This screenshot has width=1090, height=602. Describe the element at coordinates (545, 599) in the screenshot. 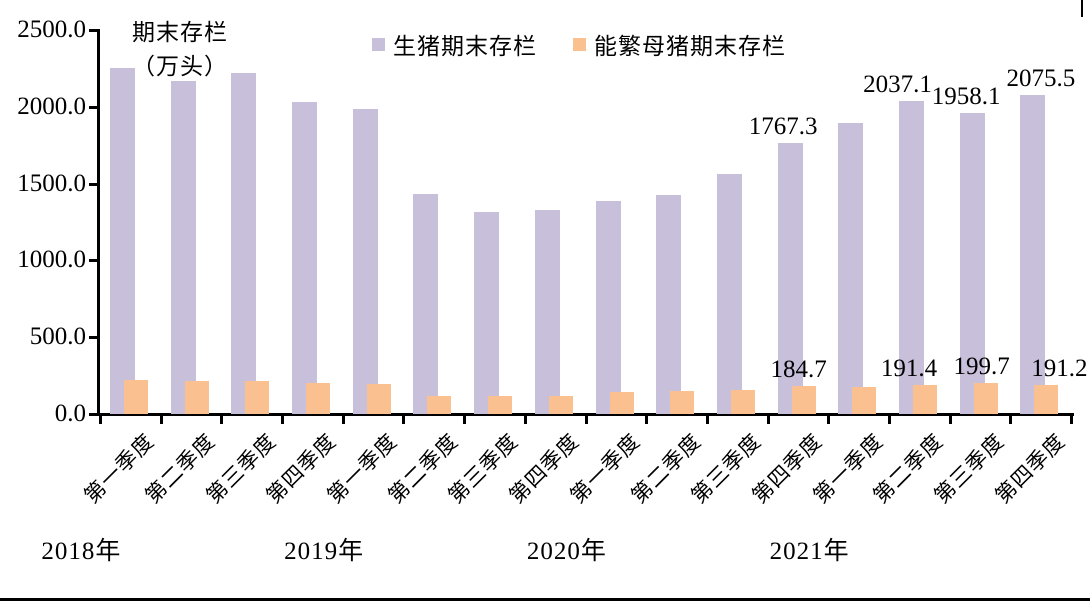

I see `bottom-border-line` at that location.